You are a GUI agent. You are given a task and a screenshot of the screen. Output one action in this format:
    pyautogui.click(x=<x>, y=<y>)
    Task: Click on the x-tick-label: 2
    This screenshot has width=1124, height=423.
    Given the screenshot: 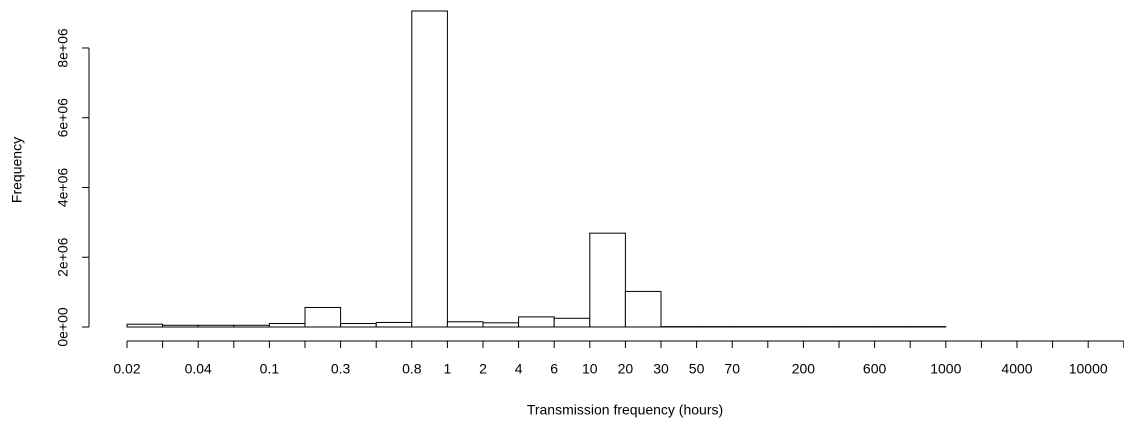 What is the action you would take?
    pyautogui.click(x=483, y=369)
    